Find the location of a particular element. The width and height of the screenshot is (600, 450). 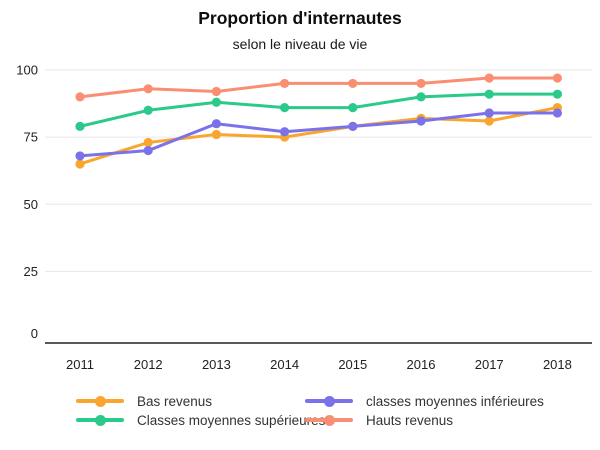

legend-label: Bas revenus is located at coordinates (175, 401).